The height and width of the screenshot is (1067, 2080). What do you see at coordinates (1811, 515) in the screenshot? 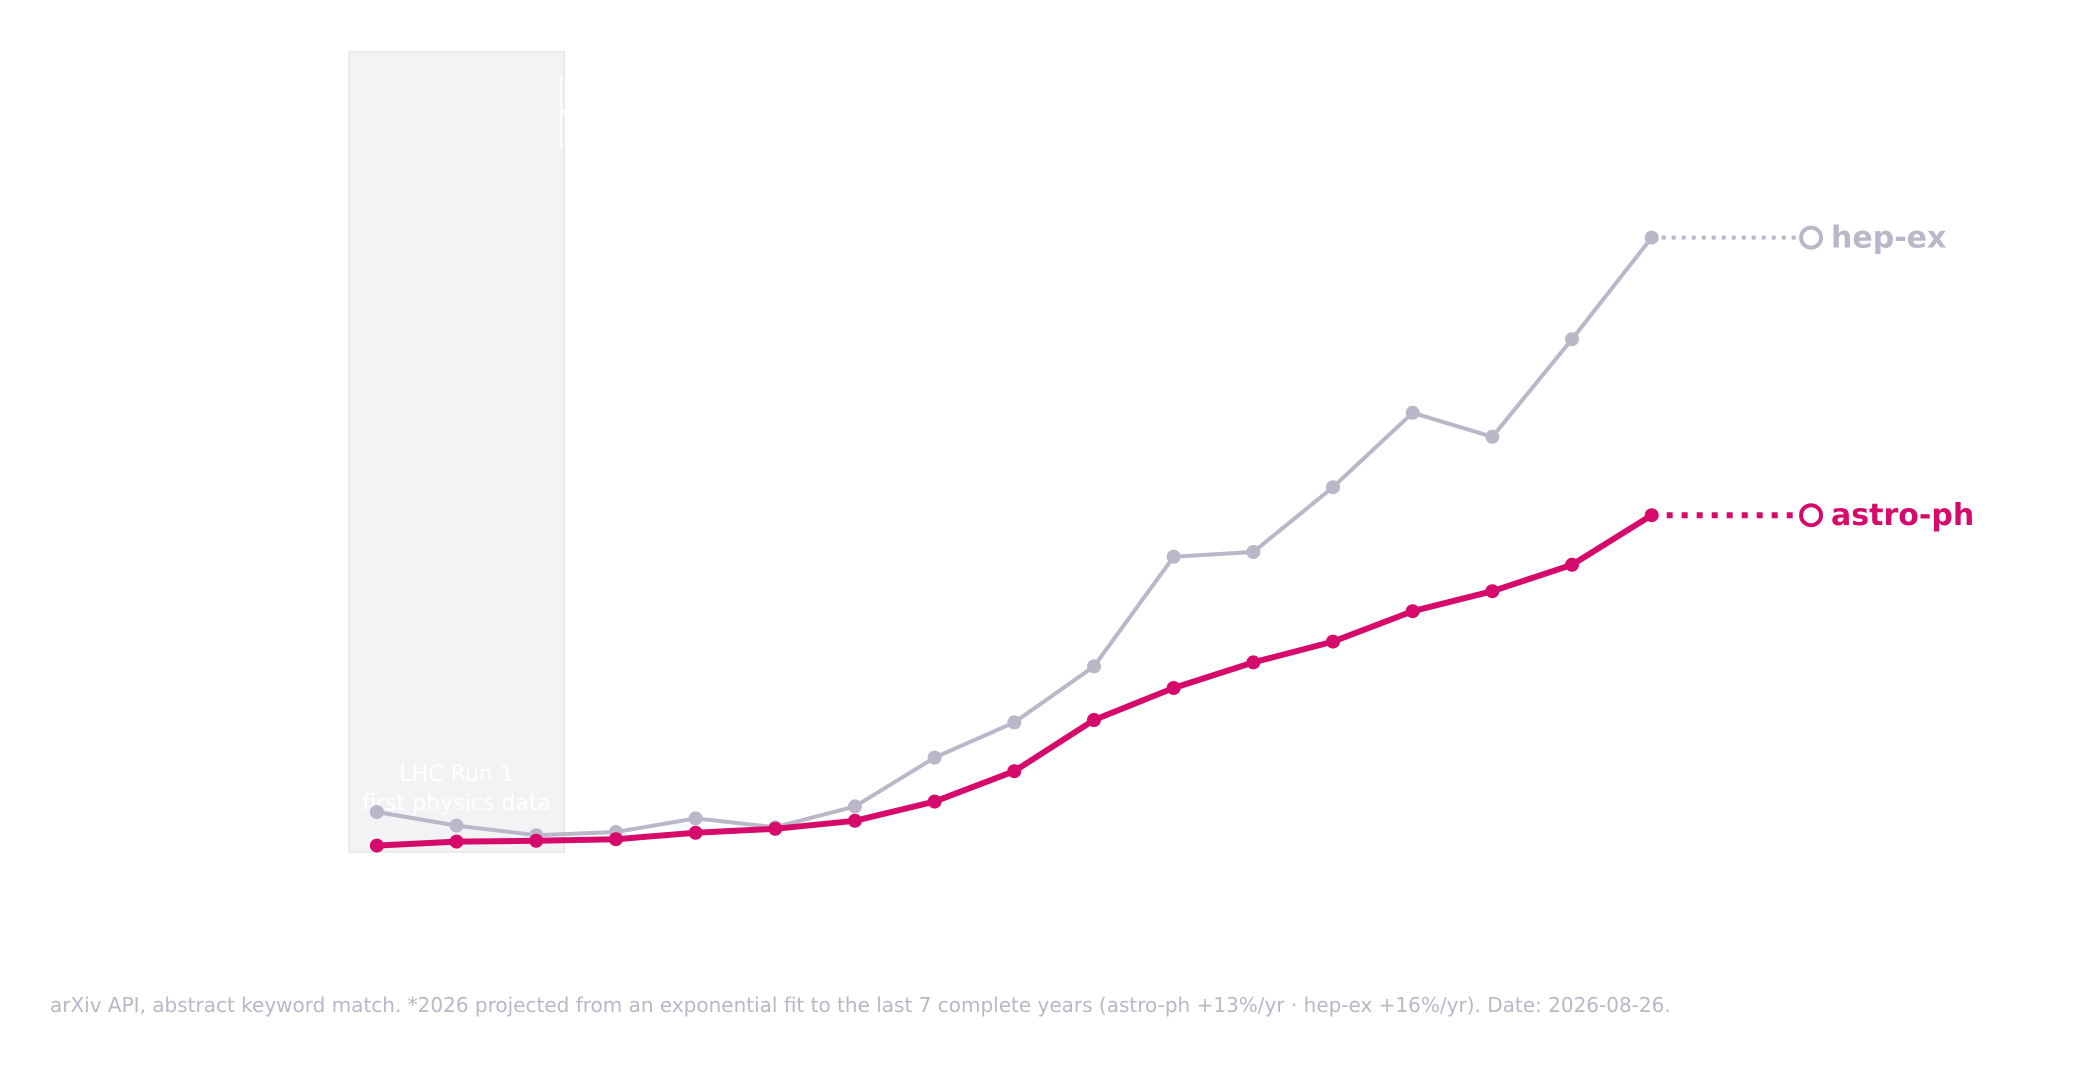
I see `projected-point-astro-ph` at bounding box center [1811, 515].